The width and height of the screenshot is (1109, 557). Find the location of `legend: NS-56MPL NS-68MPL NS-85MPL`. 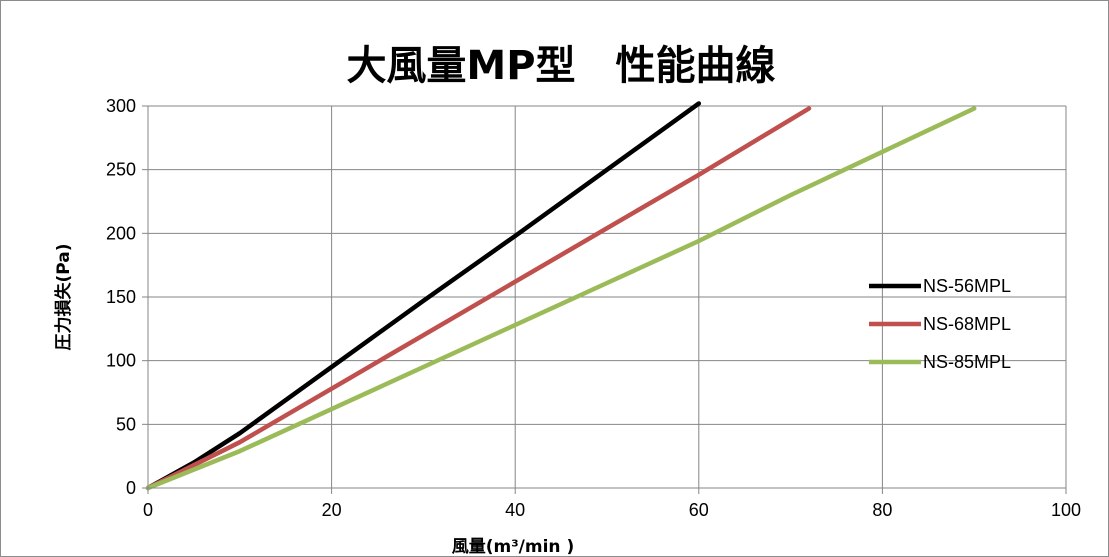

legend: NS-56MPL NS-68MPL NS-85MPL is located at coordinates (940, 324).